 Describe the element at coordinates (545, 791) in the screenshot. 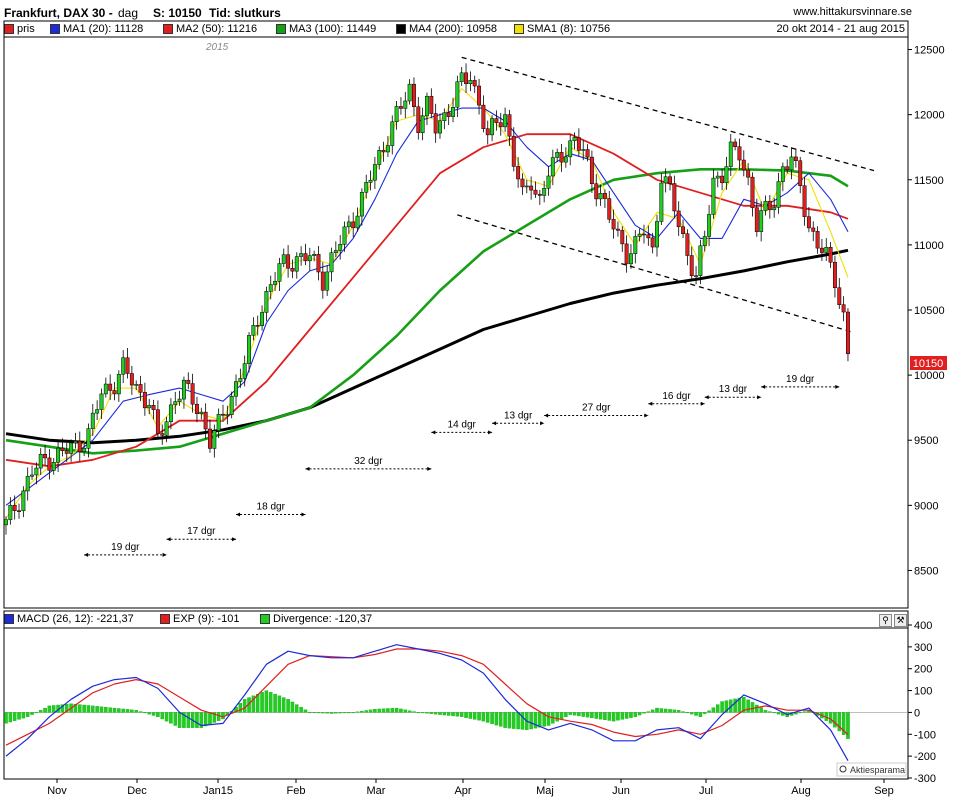

I see `time-tick-label: Maj` at that location.